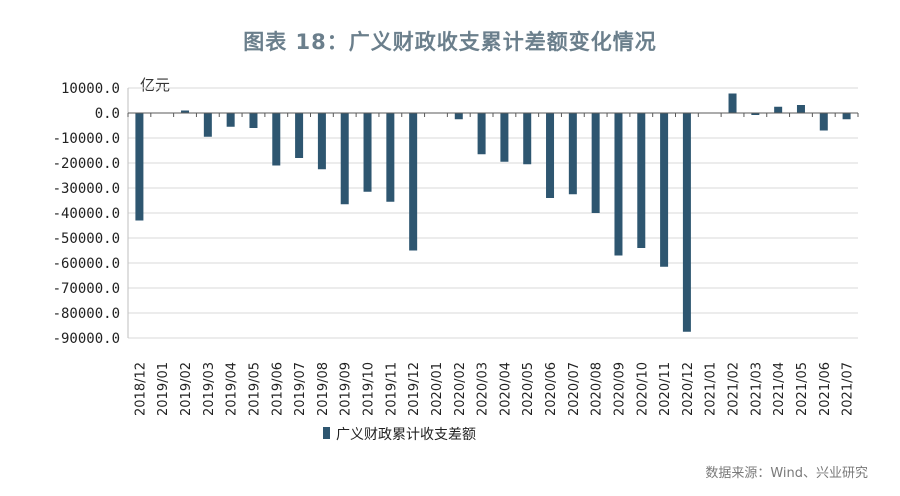 The height and width of the screenshot is (496, 900). What do you see at coordinates (779, 389) in the screenshot?
I see `x-tick-label: 2021/04` at bounding box center [779, 389].